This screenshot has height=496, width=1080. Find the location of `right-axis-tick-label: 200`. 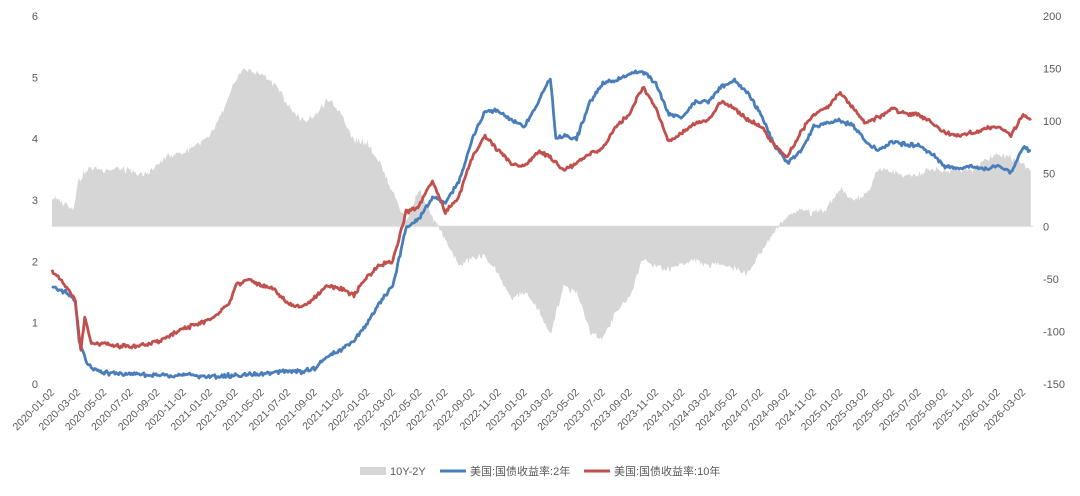

right-axis-tick-label: 200 is located at coordinates (1052, 17).